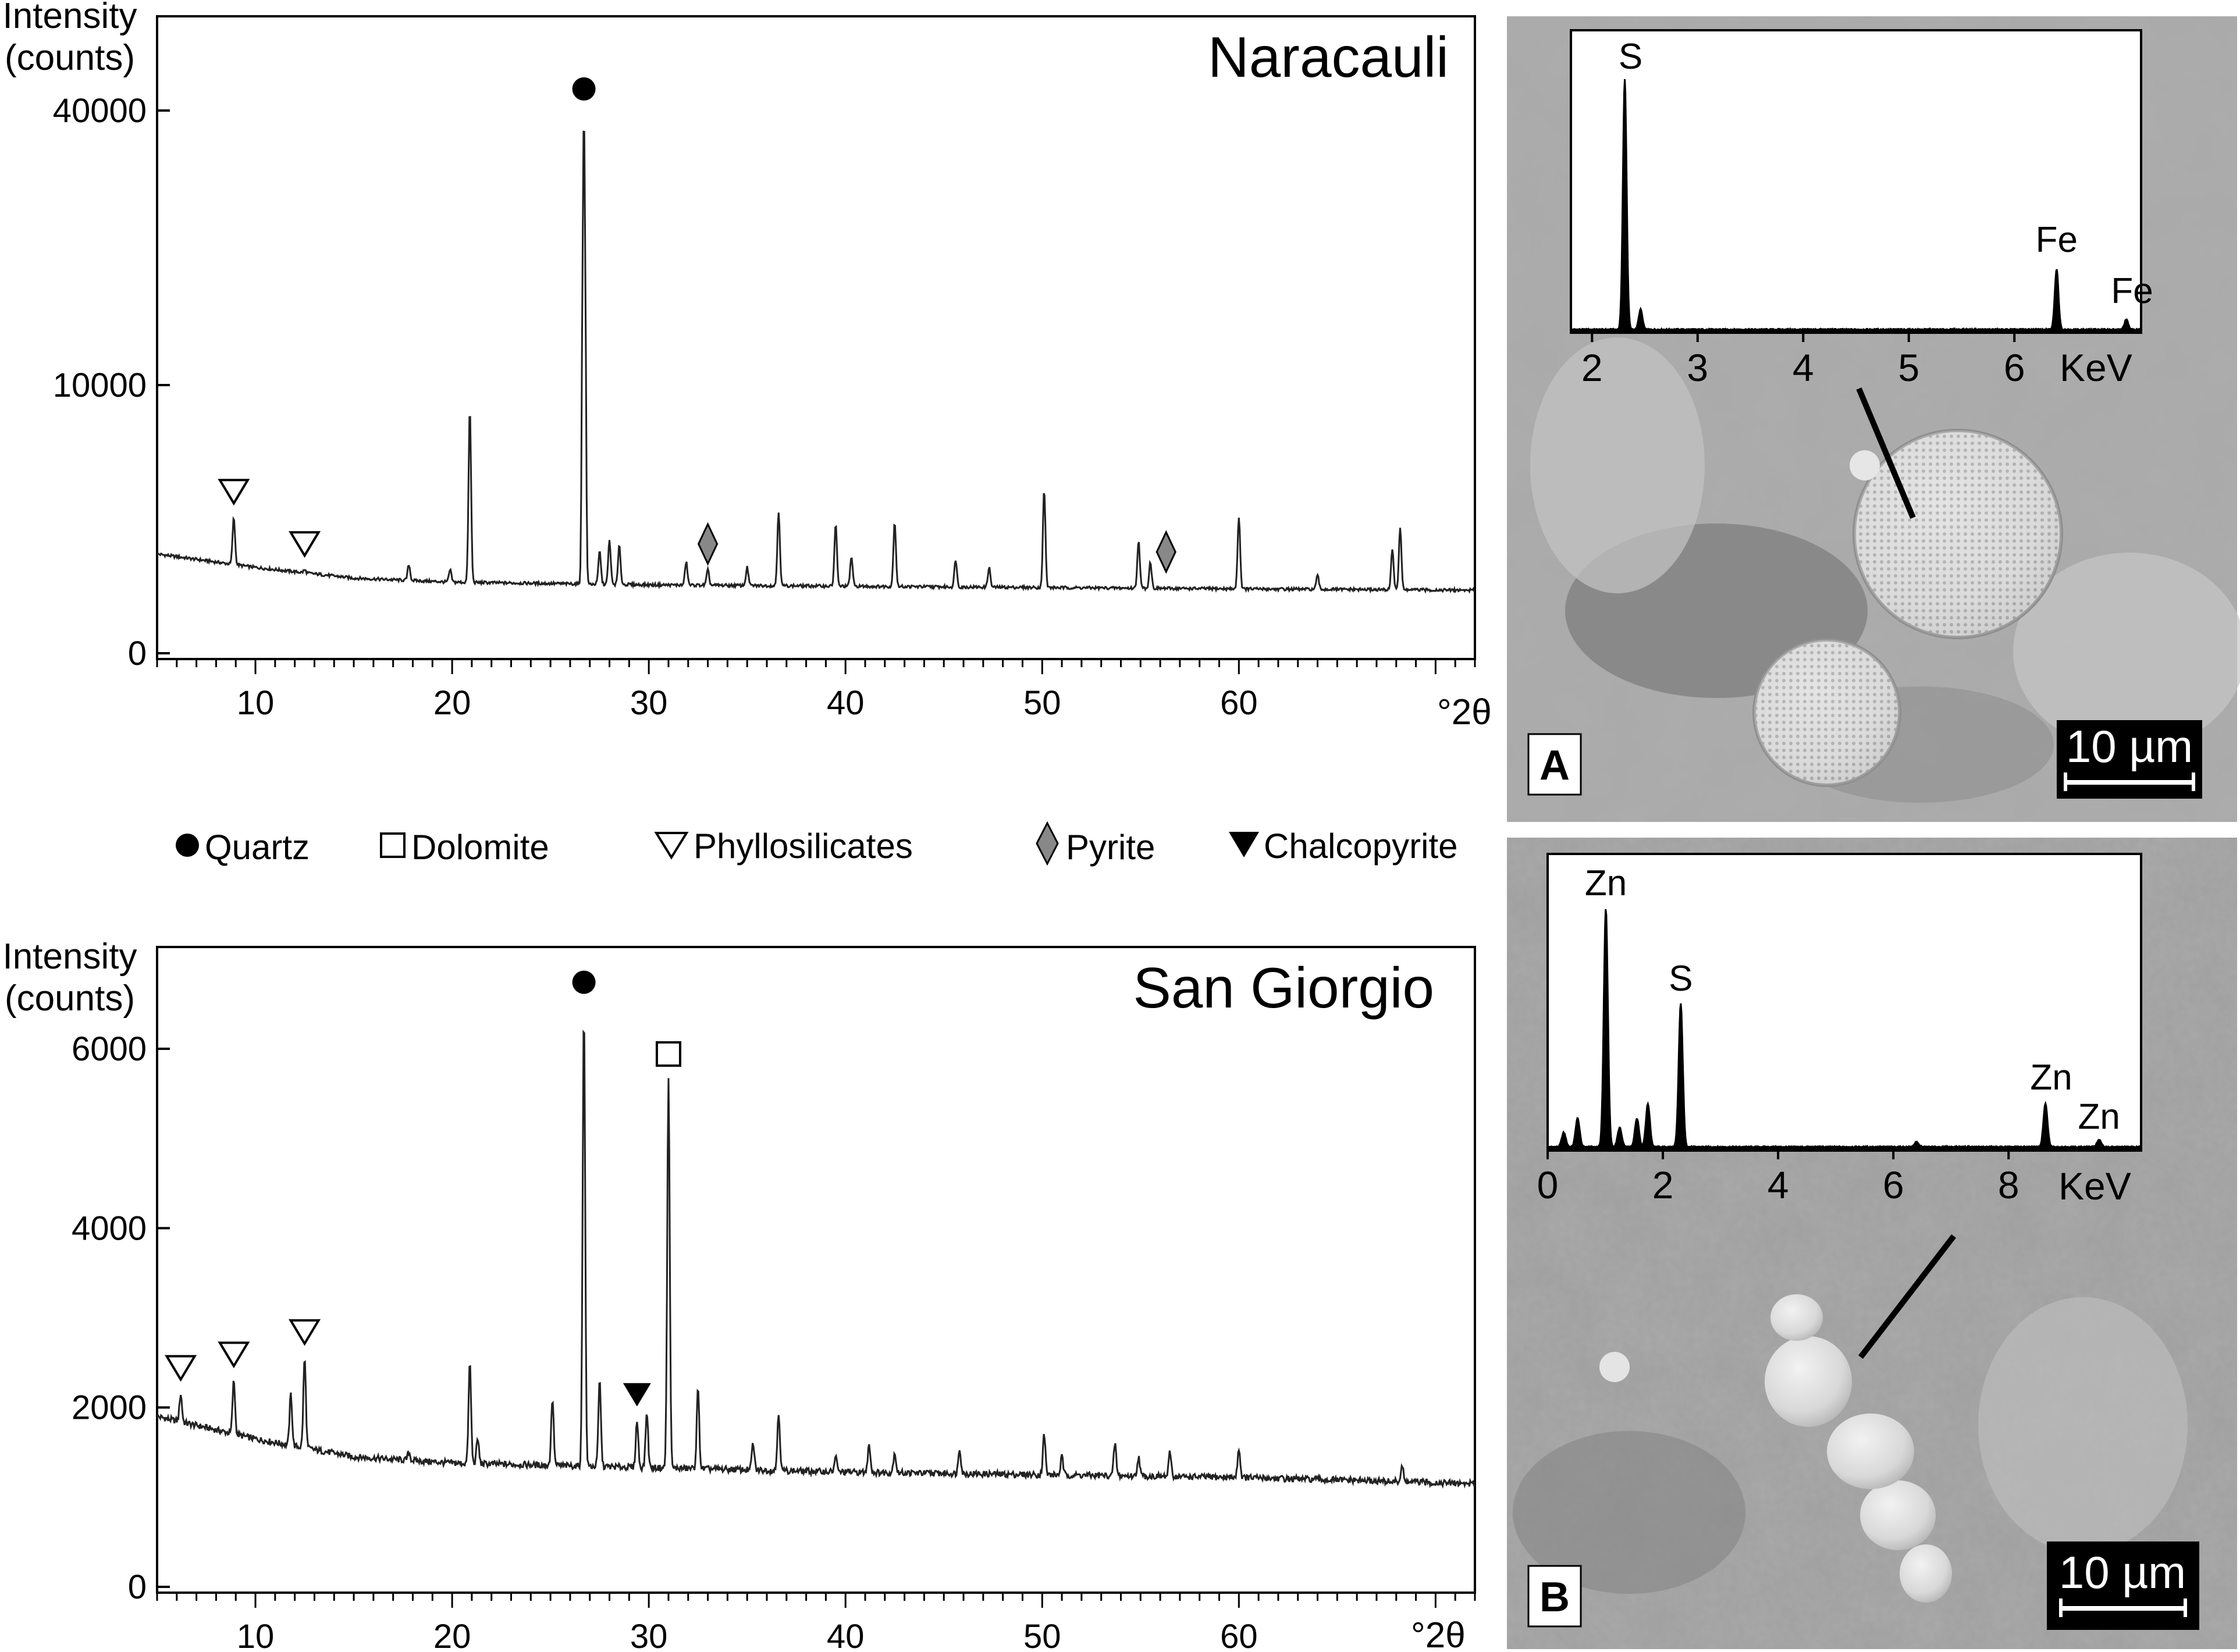 This screenshot has width=2240, height=1652. Describe the element at coordinates (1839, 1177) in the screenshot. I see `eds-x-axis-ticks: 0 2 4 6 8` at that location.